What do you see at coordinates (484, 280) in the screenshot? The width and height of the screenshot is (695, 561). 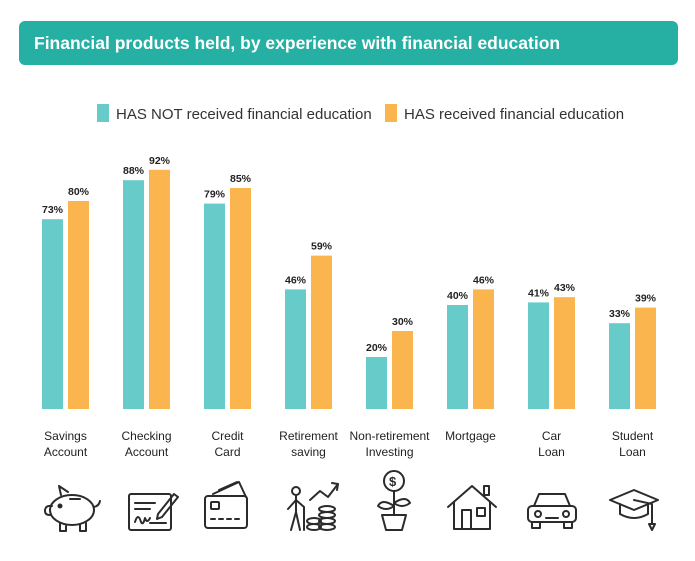 I see `value-label-received-5: 46%` at bounding box center [484, 280].